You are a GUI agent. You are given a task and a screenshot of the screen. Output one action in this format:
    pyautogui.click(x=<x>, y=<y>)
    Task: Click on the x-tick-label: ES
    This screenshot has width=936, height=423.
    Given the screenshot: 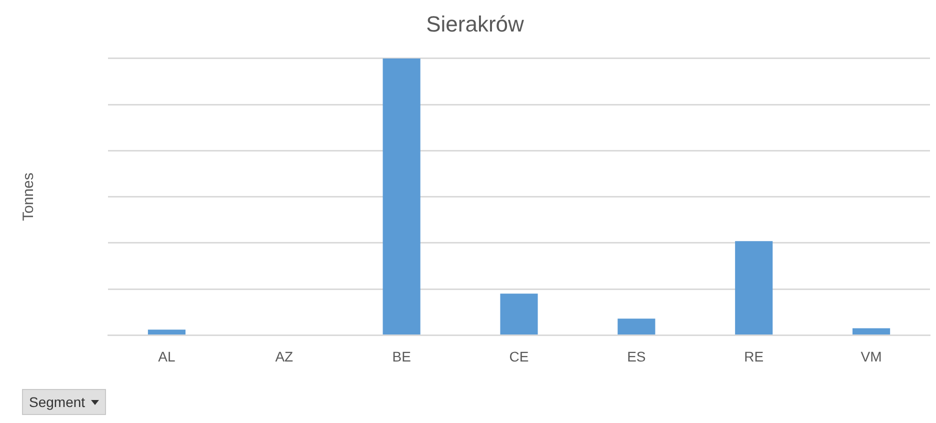 What is the action you would take?
    pyautogui.click(x=636, y=356)
    